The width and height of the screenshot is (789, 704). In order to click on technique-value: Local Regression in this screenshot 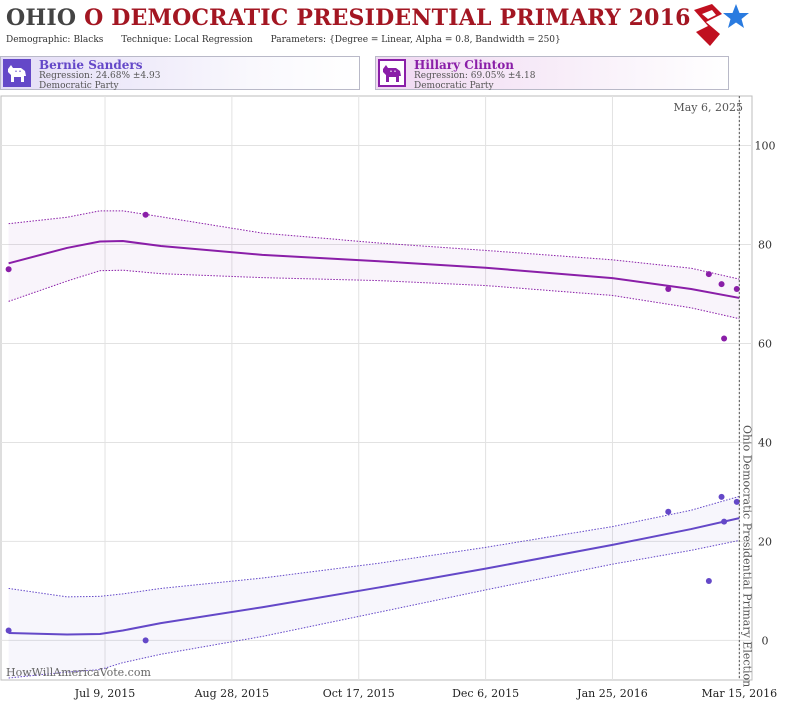, I will do `click(213, 40)`.